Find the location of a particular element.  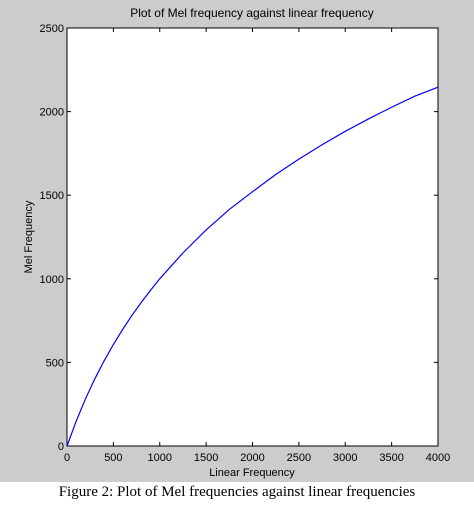

x-tick-label: 3000 is located at coordinates (345, 458).